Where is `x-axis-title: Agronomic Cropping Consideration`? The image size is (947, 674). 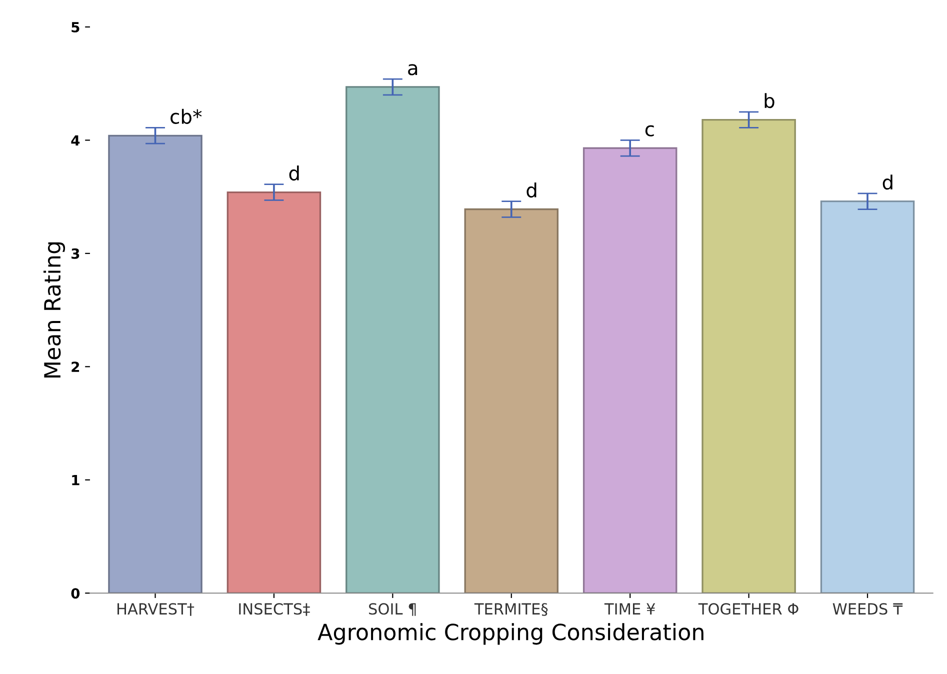
x-axis-title: Agronomic Cropping Consideration is located at coordinates (511, 634).